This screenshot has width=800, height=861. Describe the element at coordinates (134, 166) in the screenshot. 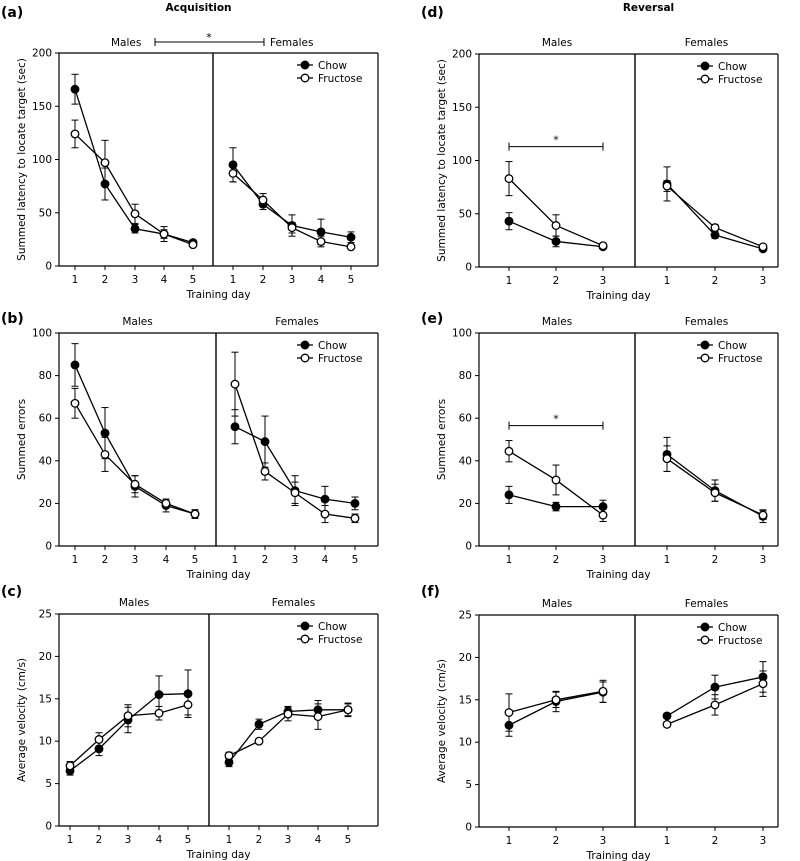

I see `series-line-chow` at that location.